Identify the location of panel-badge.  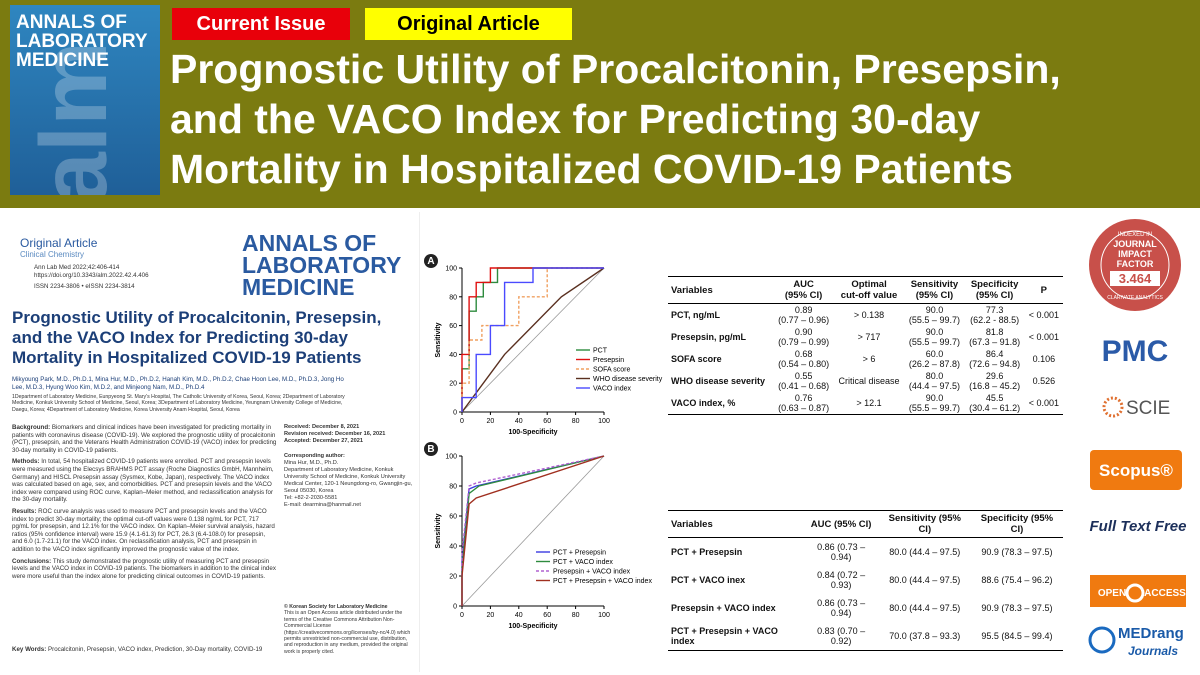
(431, 449).